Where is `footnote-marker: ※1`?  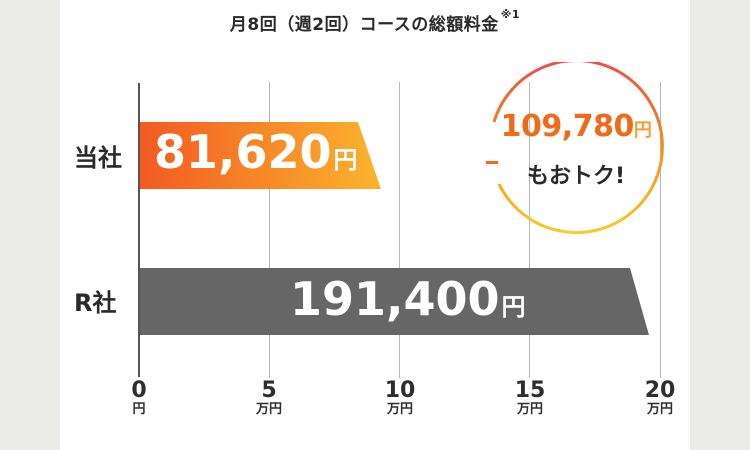 footnote-marker: ※1 is located at coordinates (510, 14).